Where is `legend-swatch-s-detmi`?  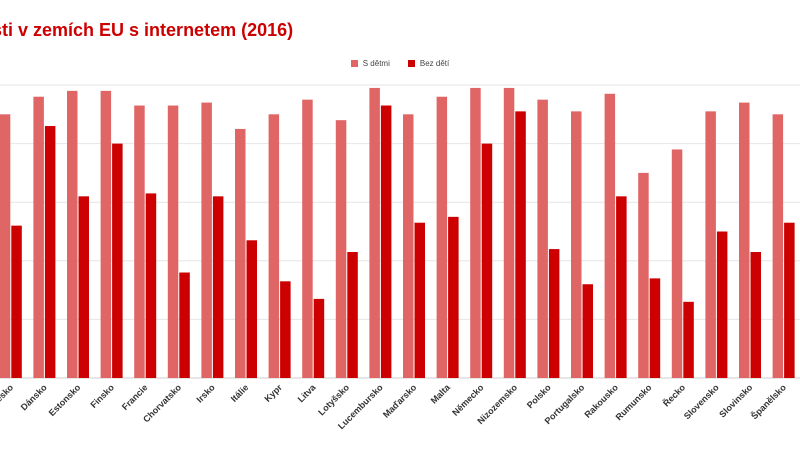
legend-swatch-s-detmi is located at coordinates (354, 63).